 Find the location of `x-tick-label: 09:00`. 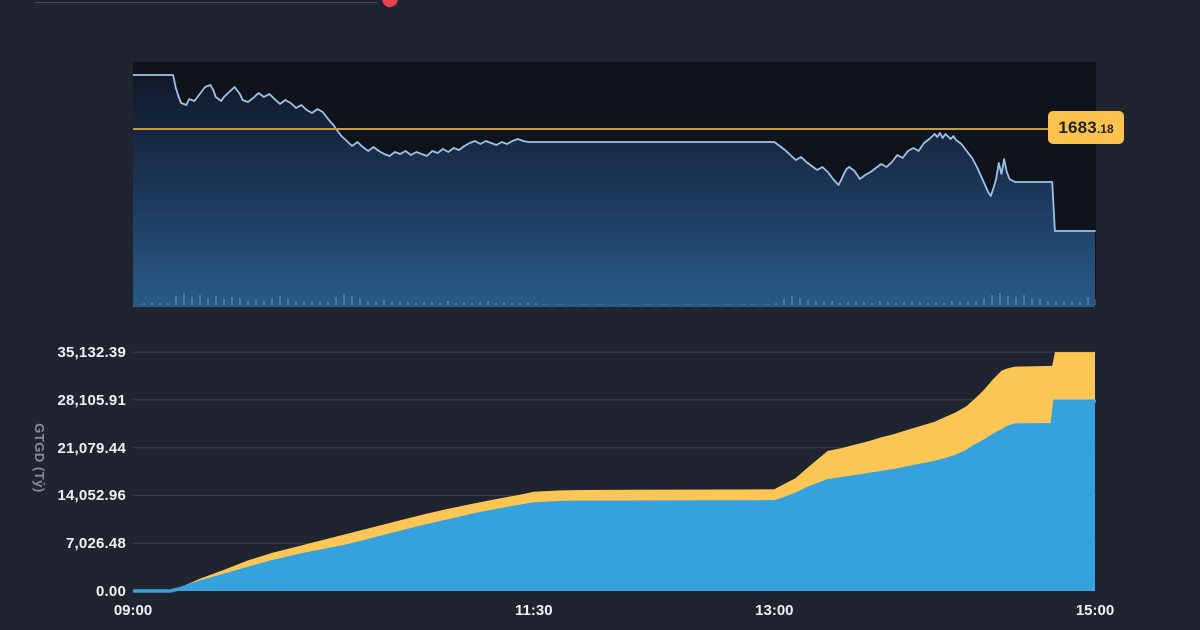

x-tick-label: 09:00 is located at coordinates (133, 610).